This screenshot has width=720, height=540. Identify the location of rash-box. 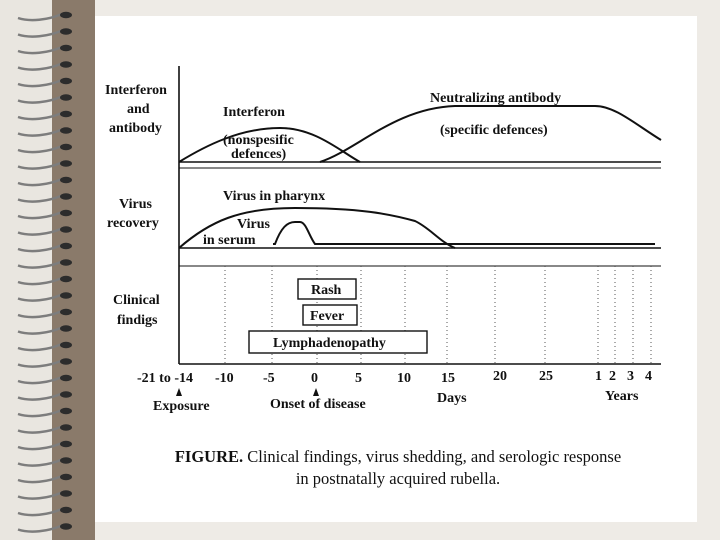
(327, 289).